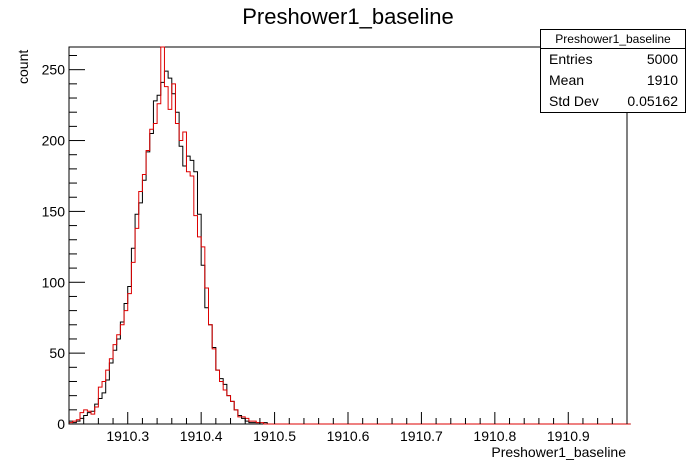 The height and width of the screenshot is (472, 696). What do you see at coordinates (54, 141) in the screenshot?
I see `y-tick-label: 200` at bounding box center [54, 141].